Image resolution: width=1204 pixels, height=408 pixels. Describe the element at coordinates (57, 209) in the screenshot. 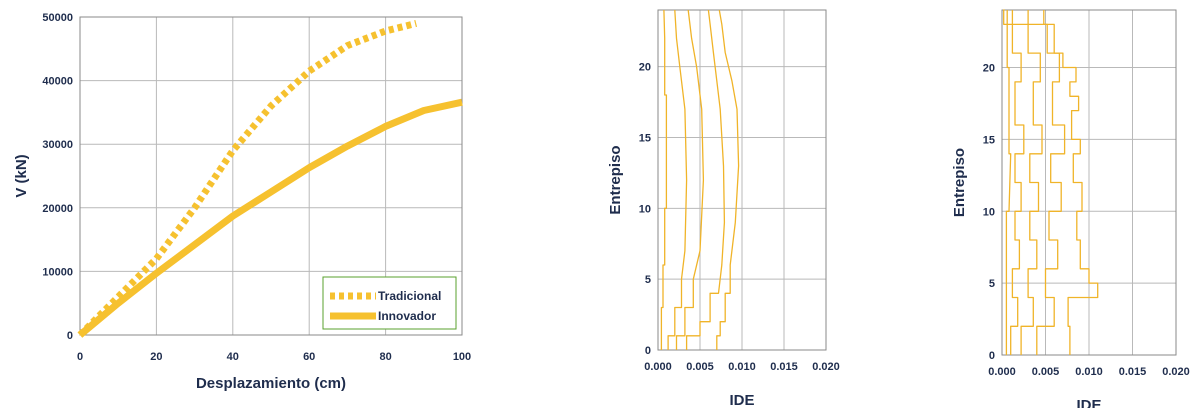

I see `y-tick-label: 20000` at that location.